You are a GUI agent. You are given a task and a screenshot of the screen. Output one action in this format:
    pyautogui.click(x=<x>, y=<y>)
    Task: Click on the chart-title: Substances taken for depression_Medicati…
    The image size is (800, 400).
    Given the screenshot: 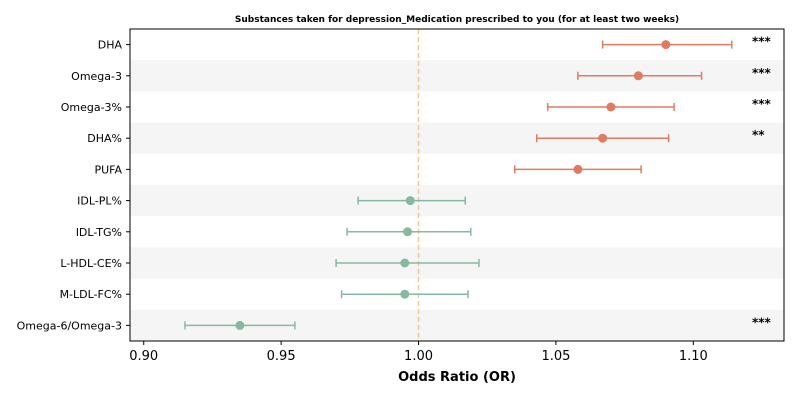 What is the action you would take?
    pyautogui.click(x=457, y=20)
    